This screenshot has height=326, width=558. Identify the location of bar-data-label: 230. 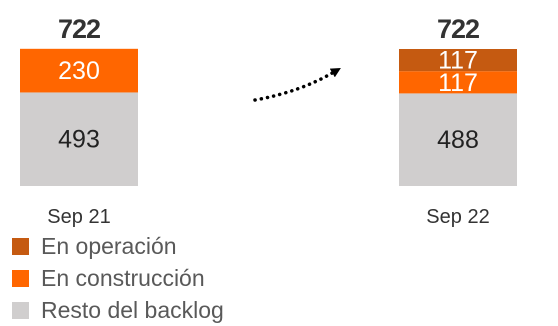
(79, 71).